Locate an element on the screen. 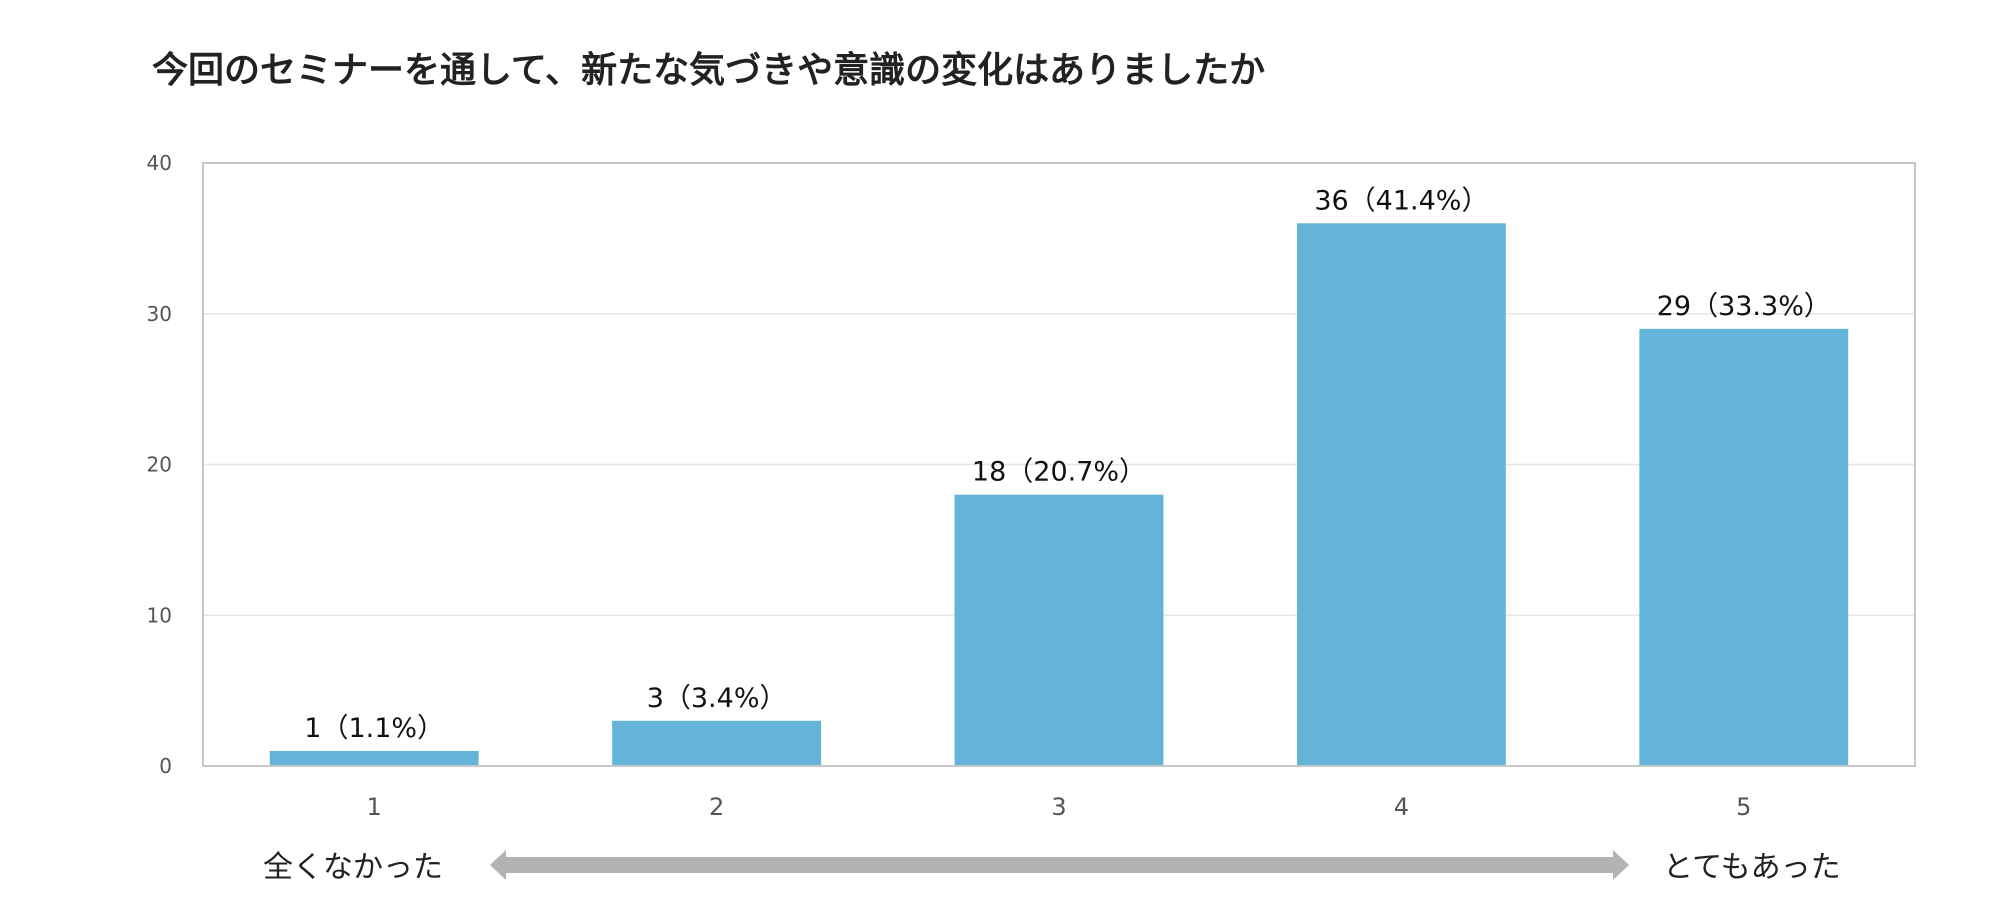  double-arrow-icon is located at coordinates (1059, 865).